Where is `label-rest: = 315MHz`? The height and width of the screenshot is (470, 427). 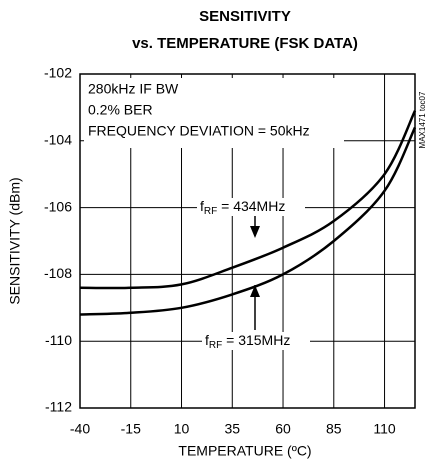 label-rest: = 315MHz is located at coordinates (256, 340).